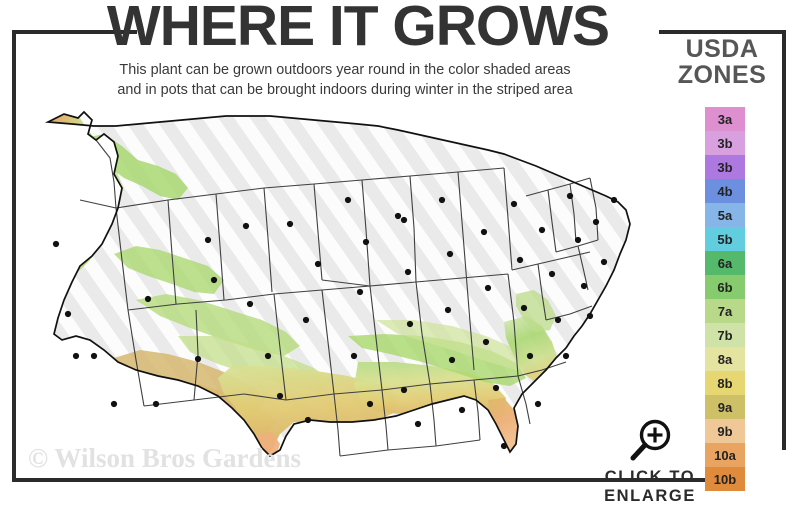 Image resolution: width=800 pixels, height=506 pixels. What do you see at coordinates (725, 287) in the screenshot?
I see `zone-swatch-6b: 6b` at bounding box center [725, 287].